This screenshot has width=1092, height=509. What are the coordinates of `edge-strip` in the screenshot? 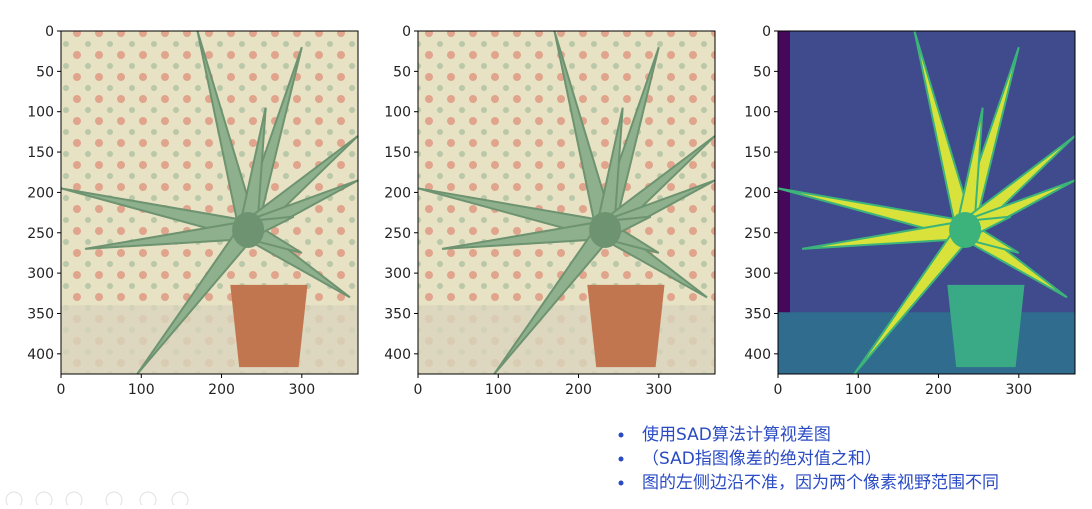 It's located at (784, 202).